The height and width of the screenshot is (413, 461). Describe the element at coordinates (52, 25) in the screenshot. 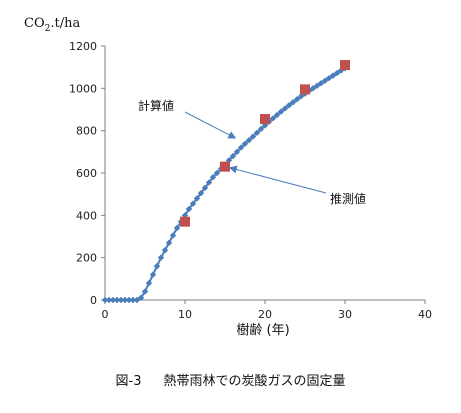

I see `y-axis-label: CO2.t/ha` at that location.